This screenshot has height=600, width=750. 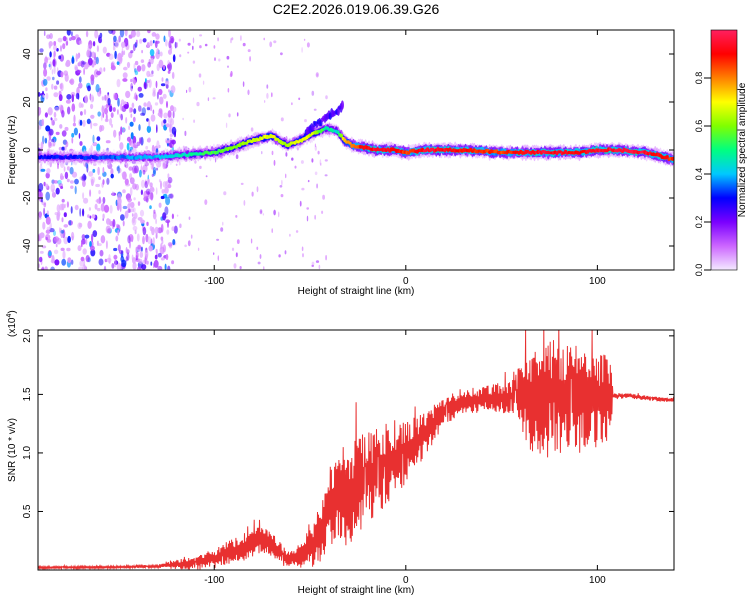 I want to click on snr-y-multiplier-close: ), so click(x=12, y=311).